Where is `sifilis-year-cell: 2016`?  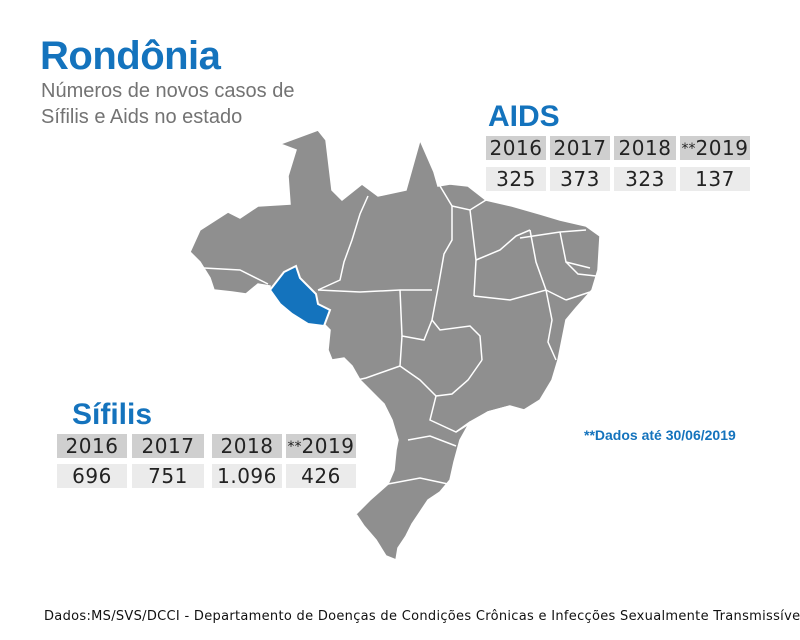
sifilis-year-cell: 2016 is located at coordinates (92, 446).